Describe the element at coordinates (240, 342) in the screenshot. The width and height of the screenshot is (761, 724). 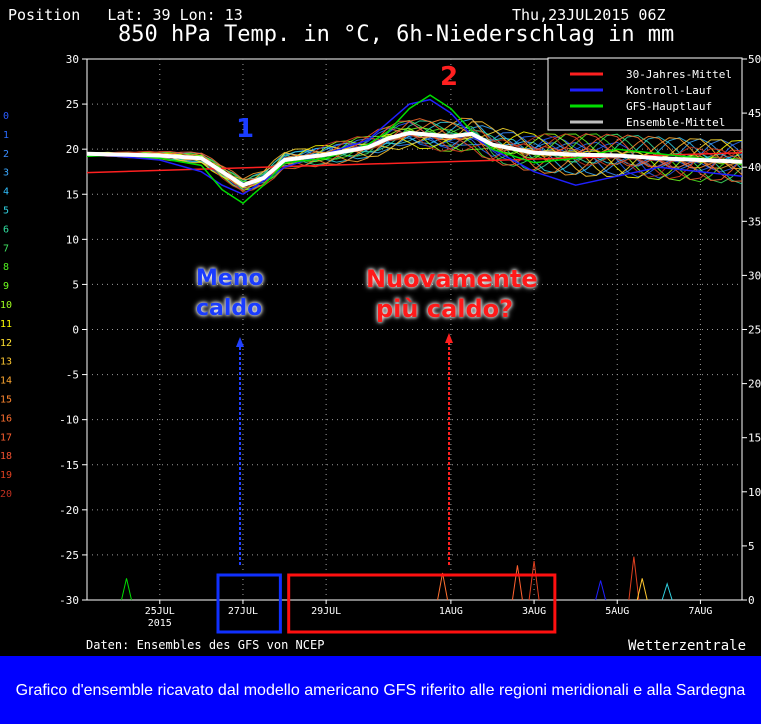
I see `arrow-blue-head` at that location.